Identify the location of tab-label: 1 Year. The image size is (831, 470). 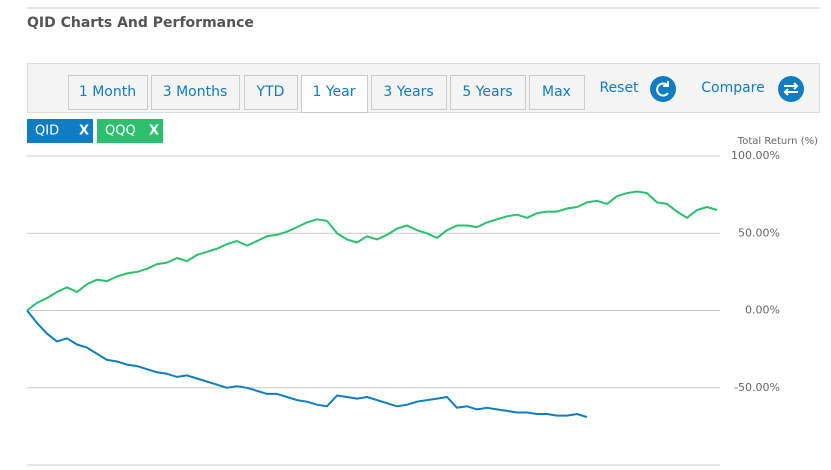
(334, 92).